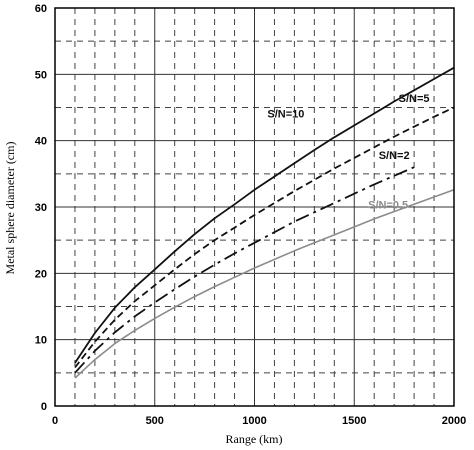 The width and height of the screenshot is (474, 450). What do you see at coordinates (394, 156) in the screenshot?
I see `series-label: S/N=2` at bounding box center [394, 156].